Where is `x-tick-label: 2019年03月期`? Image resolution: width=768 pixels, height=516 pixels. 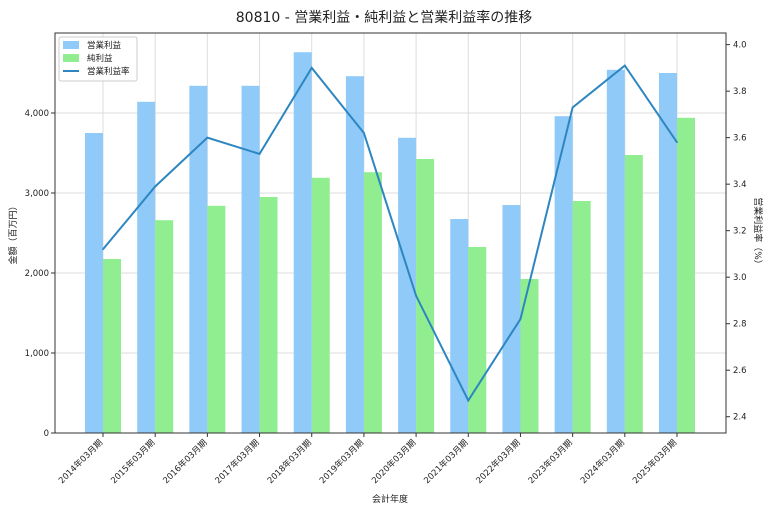
x-tick-label: 2019年03月期 is located at coordinates (341, 461).